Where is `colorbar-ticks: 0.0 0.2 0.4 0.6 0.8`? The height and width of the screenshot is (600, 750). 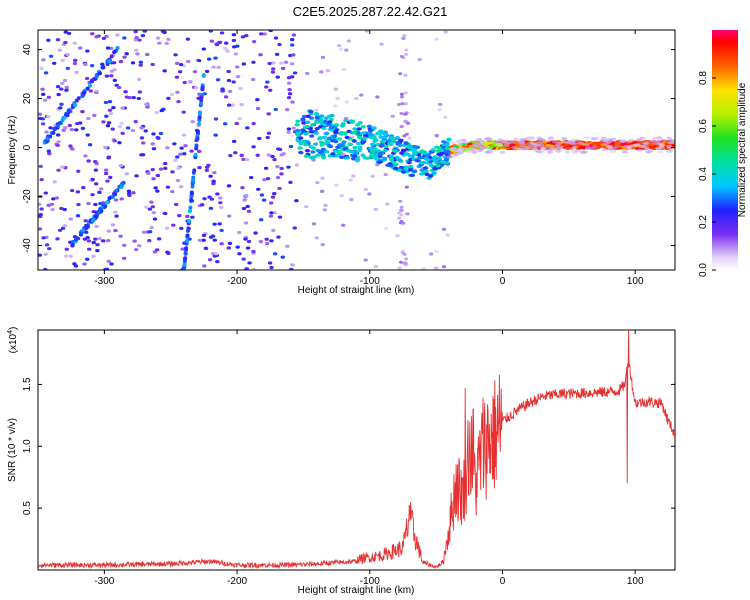
colorbar-ticks: 0.0 0.2 0.4 0.6 0.8 is located at coordinates (707, 174).